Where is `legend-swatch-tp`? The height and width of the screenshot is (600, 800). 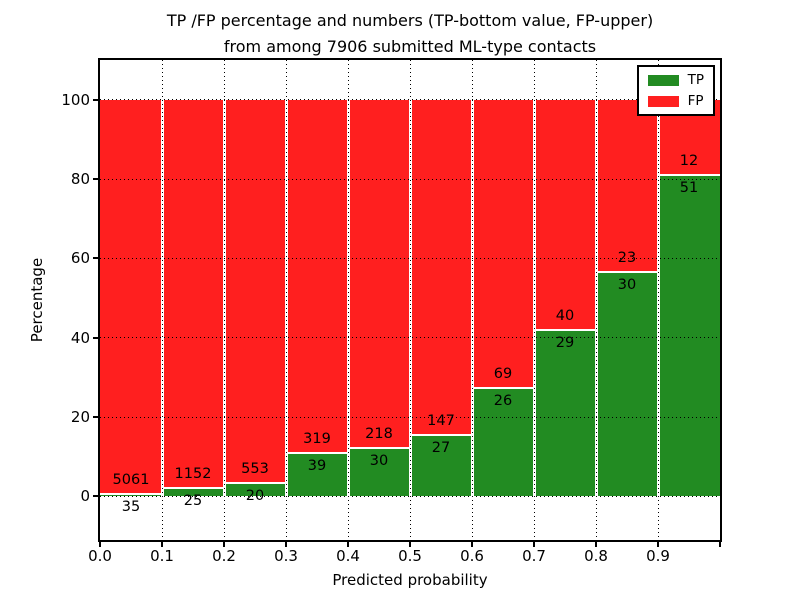
legend-swatch-tp is located at coordinates (663, 80).